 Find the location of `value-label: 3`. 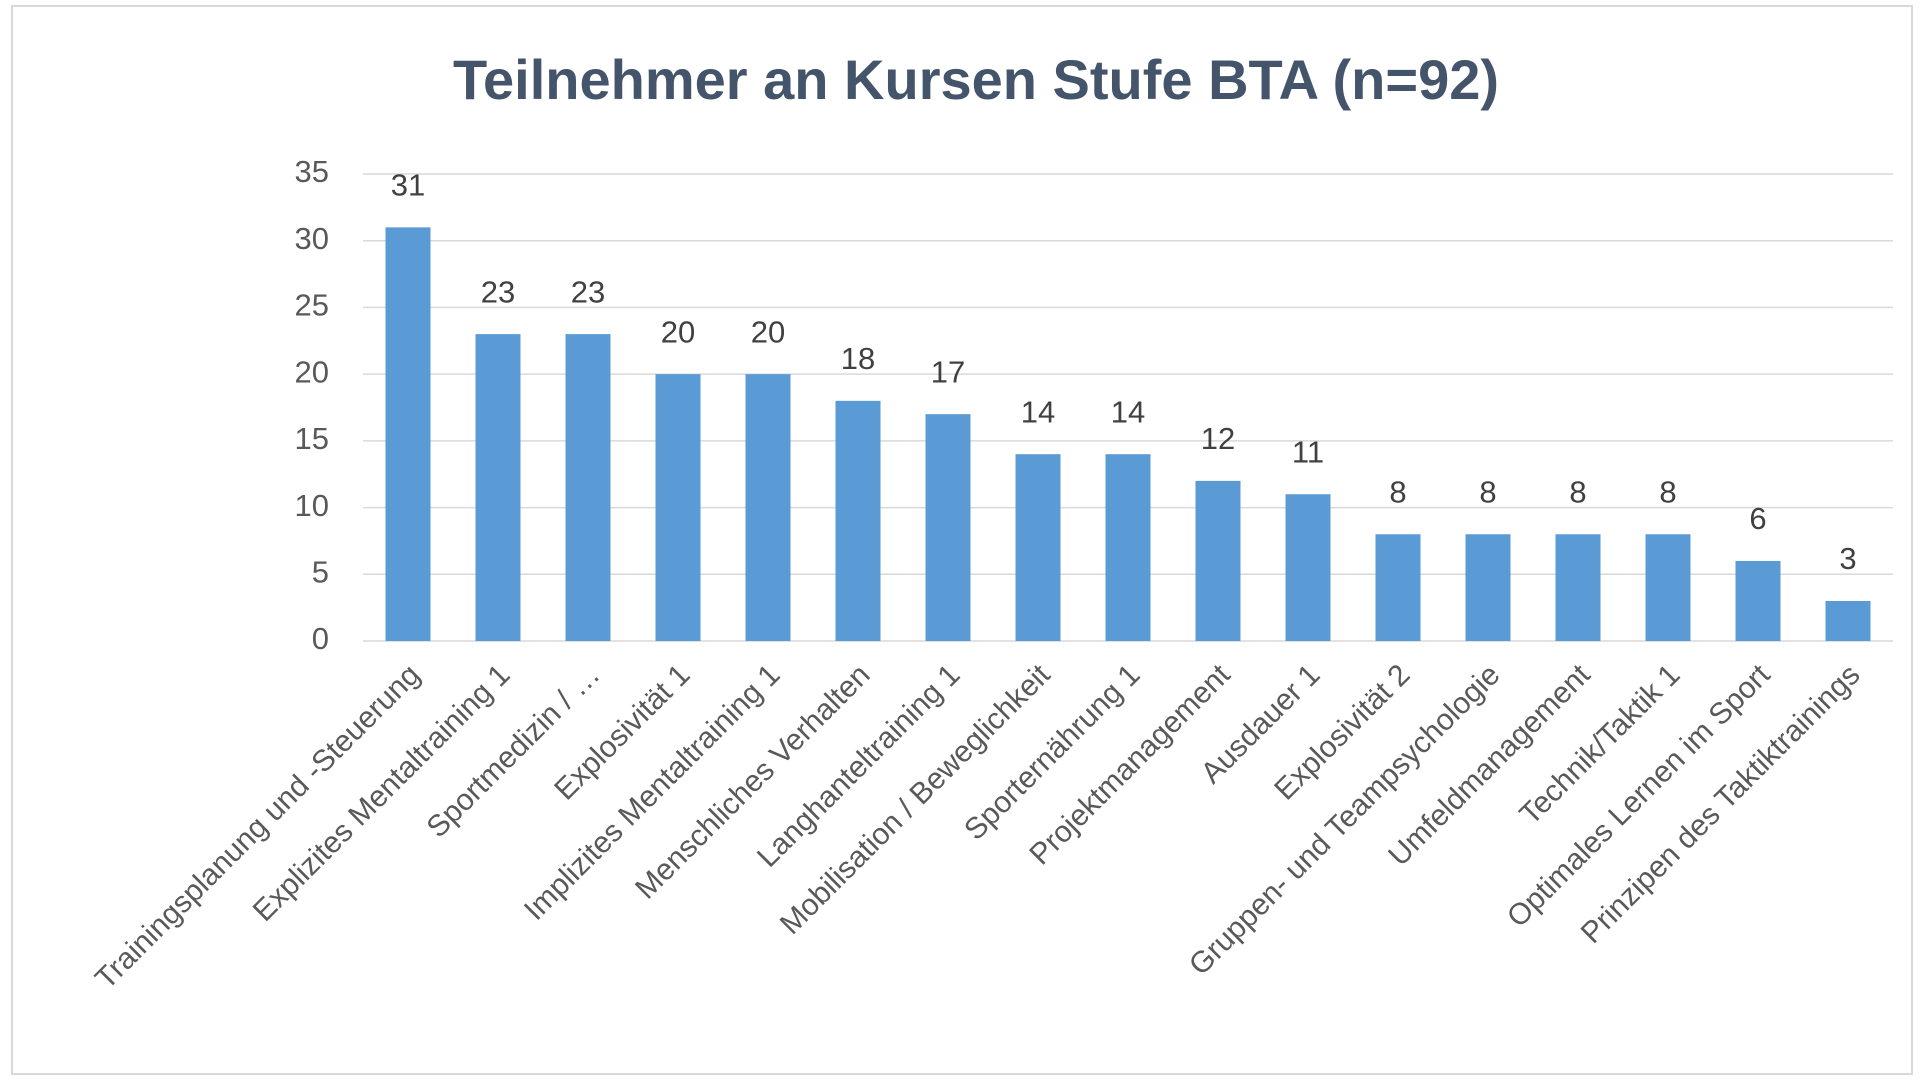

value-label: 3 is located at coordinates (1847, 558).